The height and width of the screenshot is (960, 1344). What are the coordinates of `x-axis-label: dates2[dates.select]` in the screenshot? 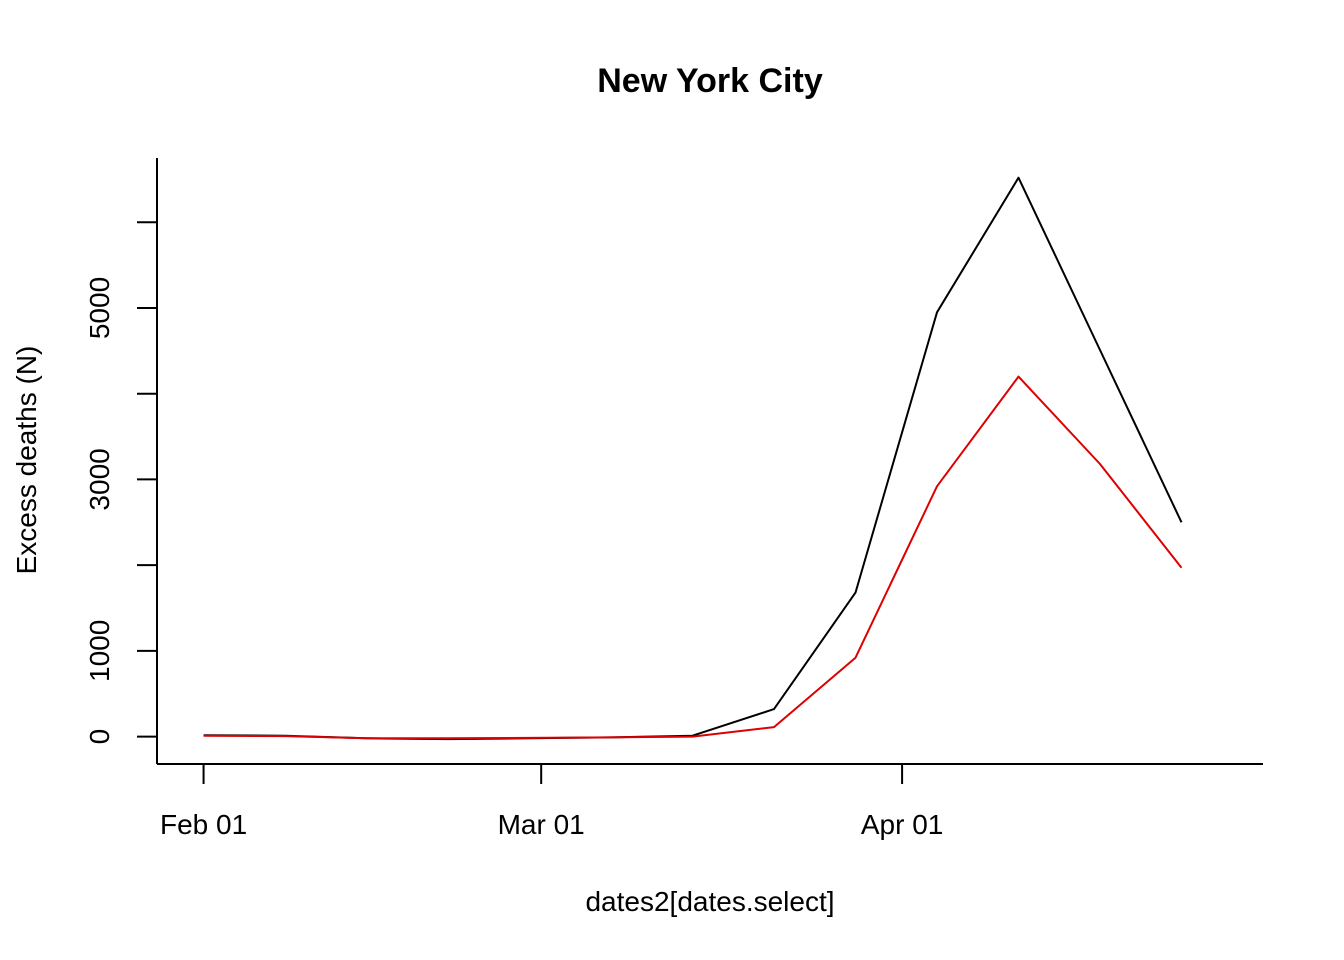 It's located at (709, 901).